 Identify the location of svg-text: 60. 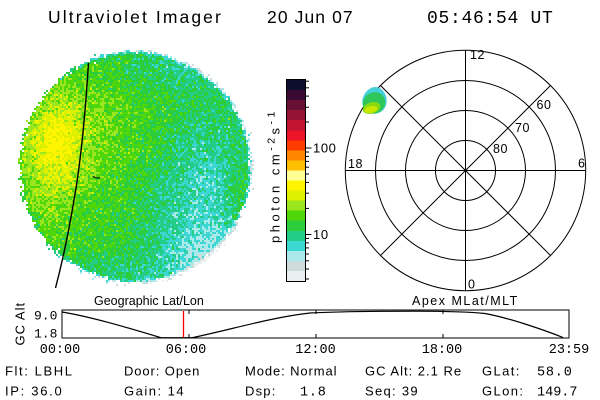
(544, 105).